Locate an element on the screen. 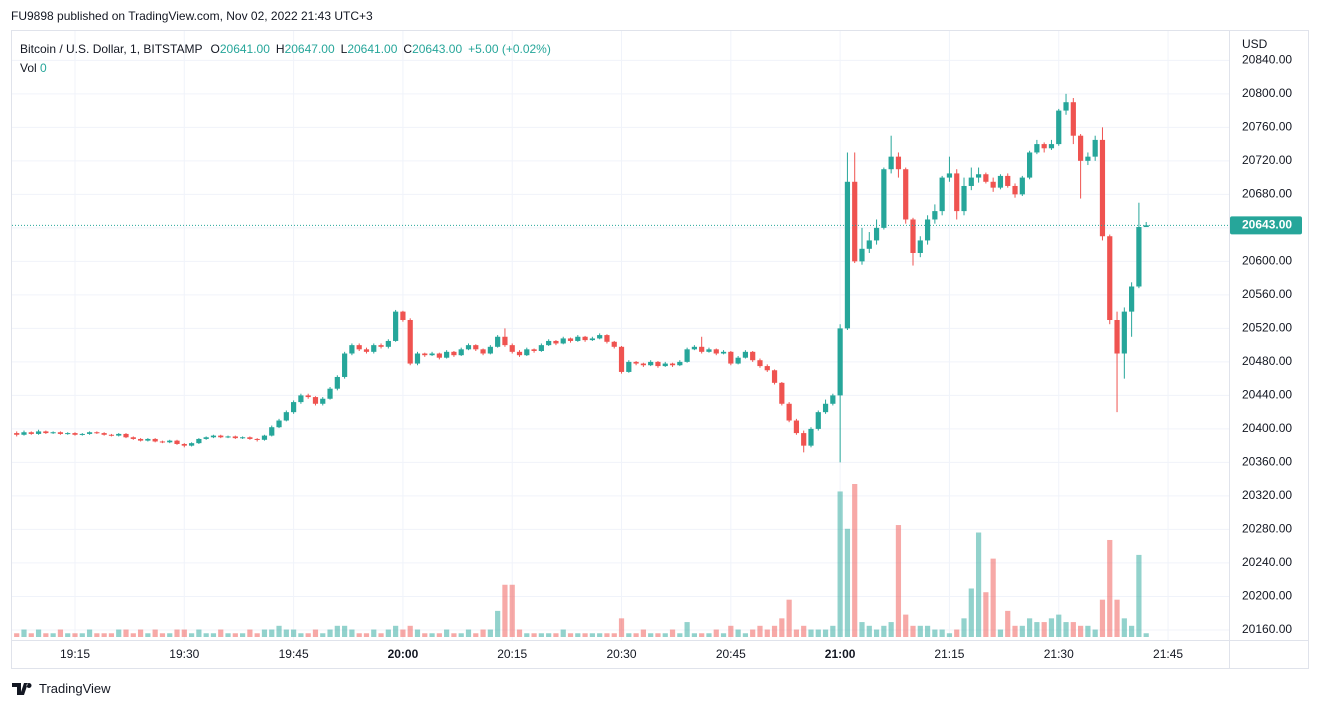  x-tick-label: 19:15 is located at coordinates (75, 654).